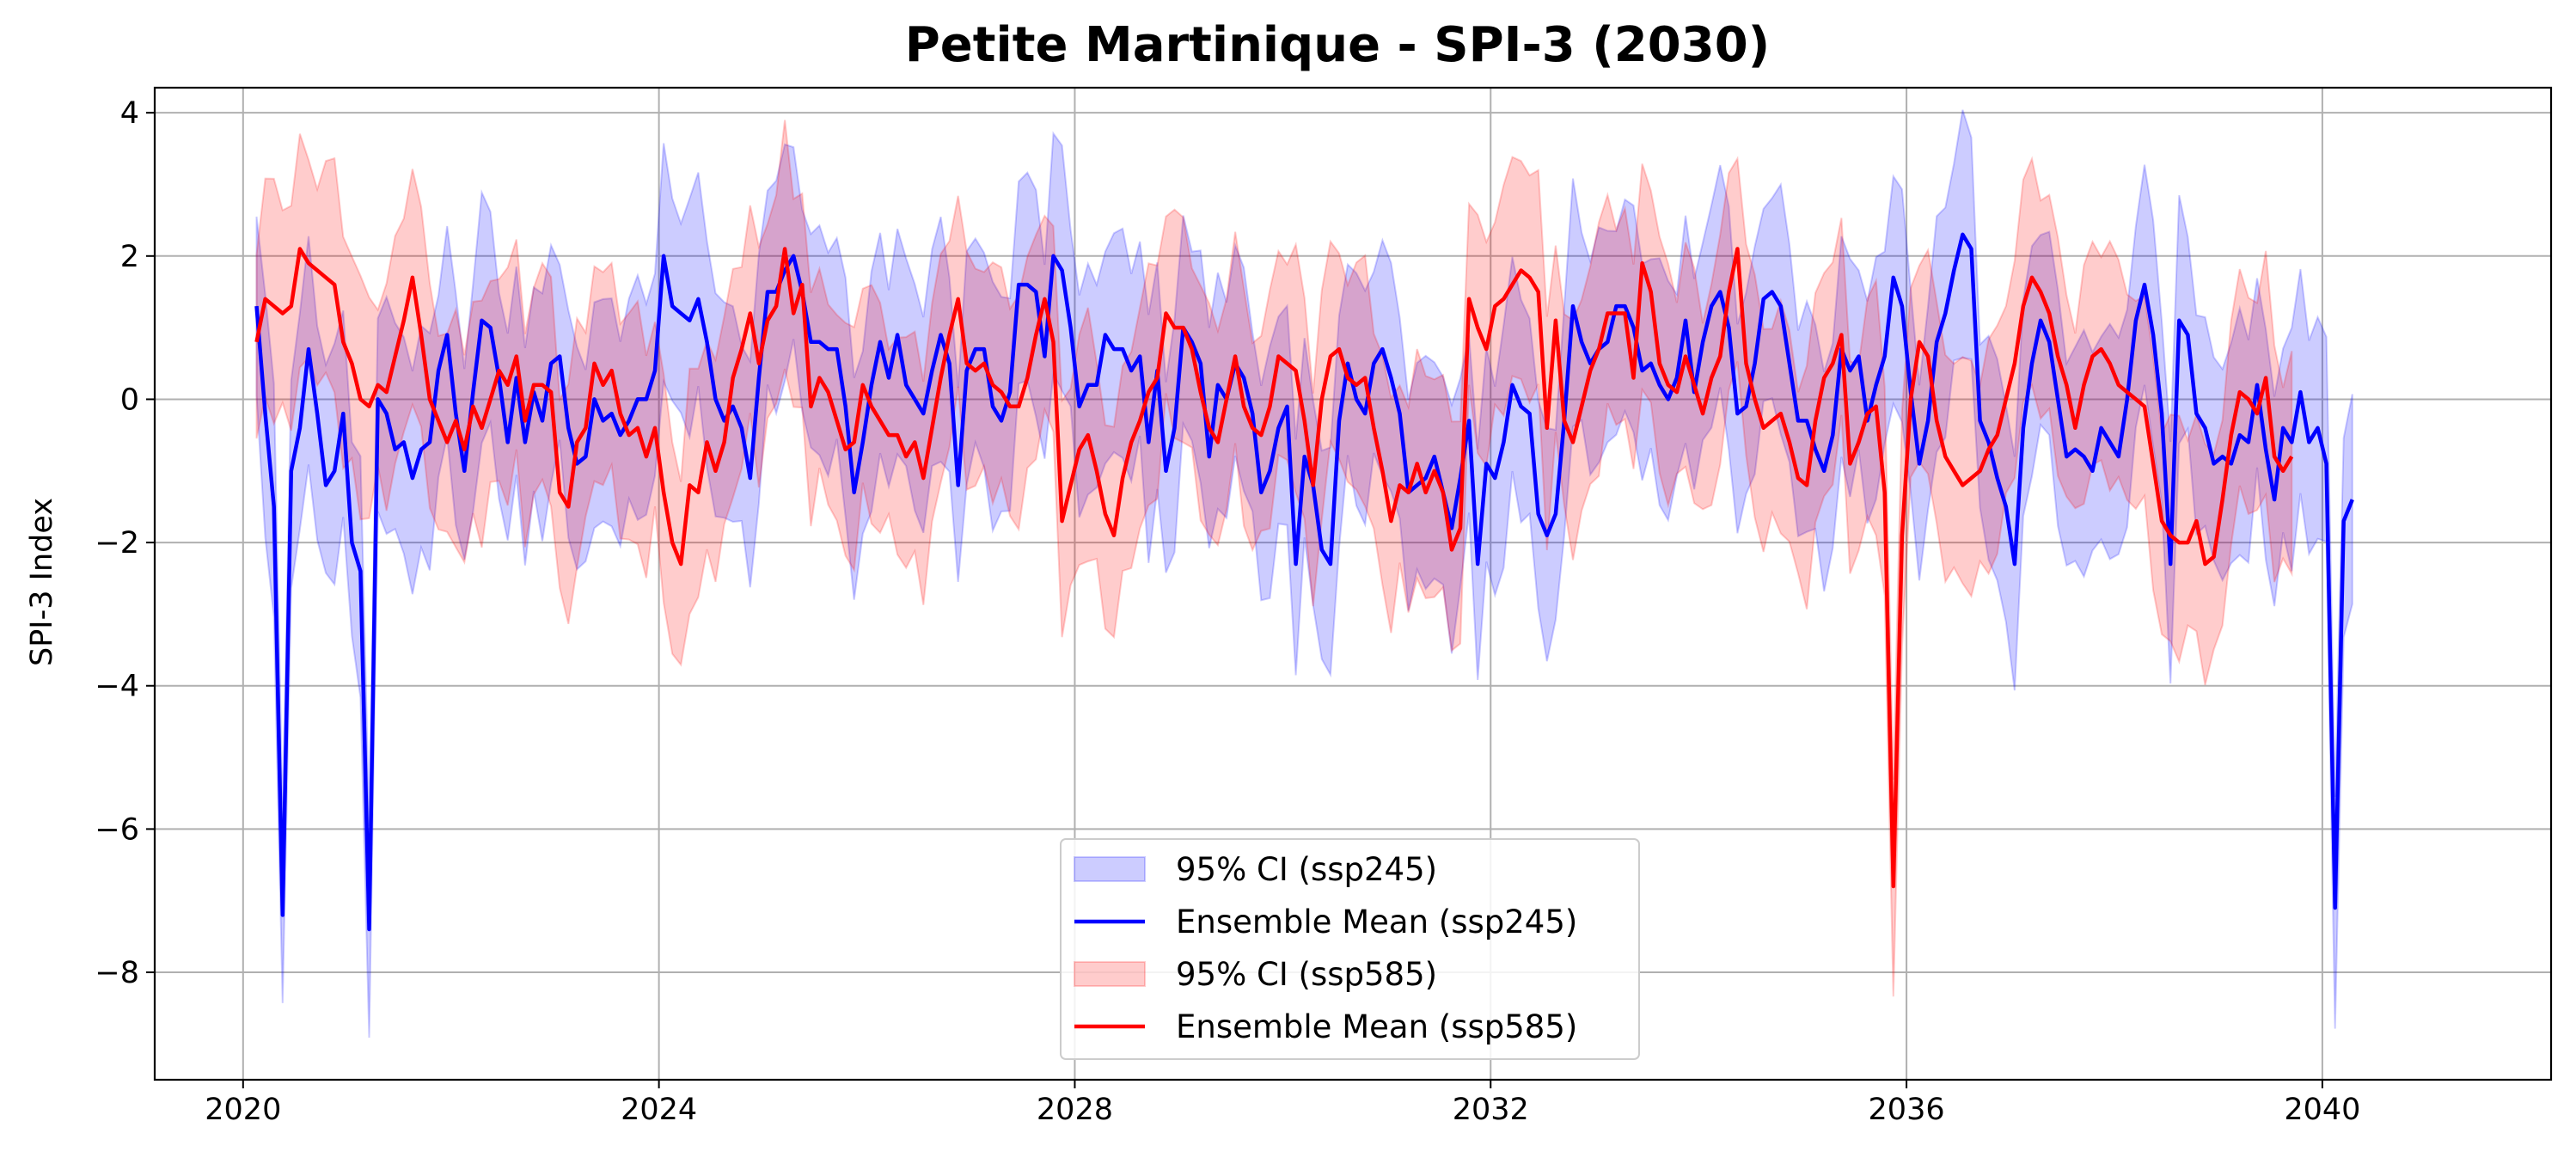 This screenshot has width=2576, height=1164. I want to click on y-tick-label: −4, so click(117, 687).